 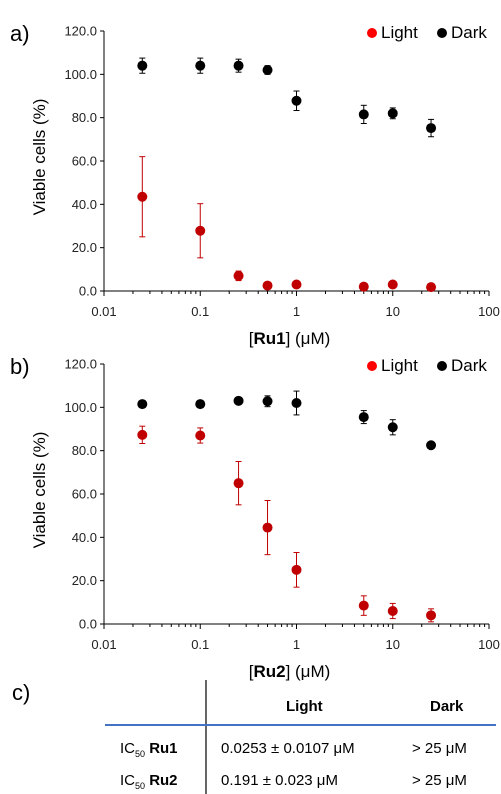 I want to click on col-header-dark: Dark, so click(x=447, y=706).